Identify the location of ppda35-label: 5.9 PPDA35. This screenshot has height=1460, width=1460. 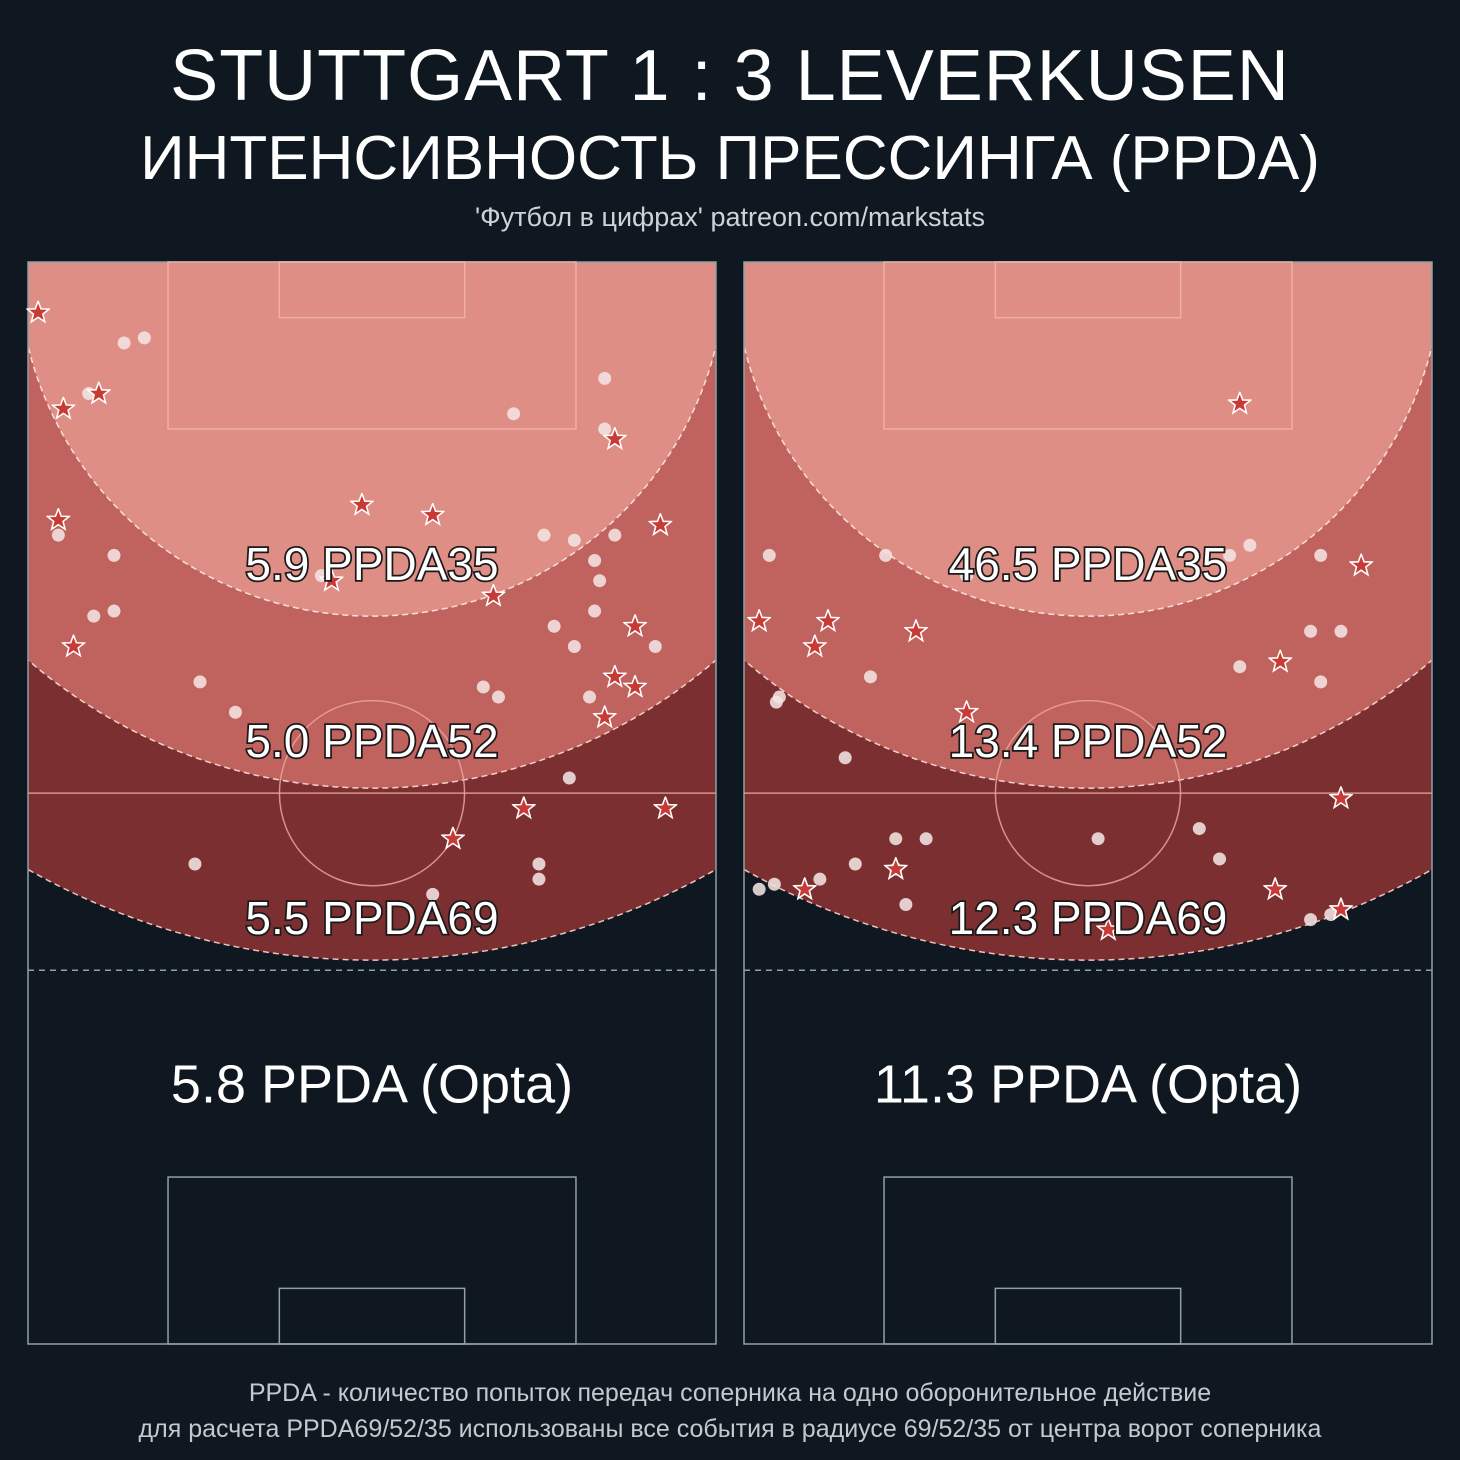
(371, 564).